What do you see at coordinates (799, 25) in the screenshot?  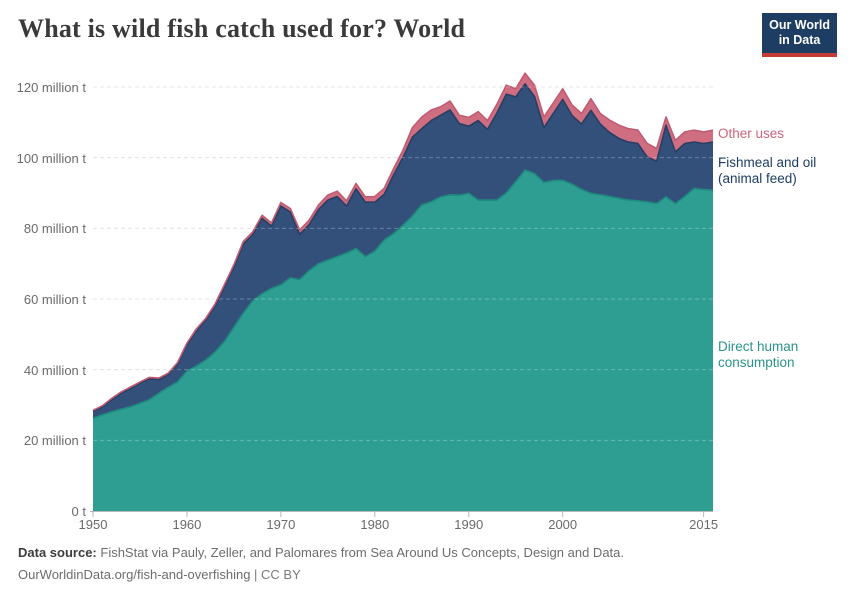 I see `owid-logo-line1: Our World` at bounding box center [799, 25].